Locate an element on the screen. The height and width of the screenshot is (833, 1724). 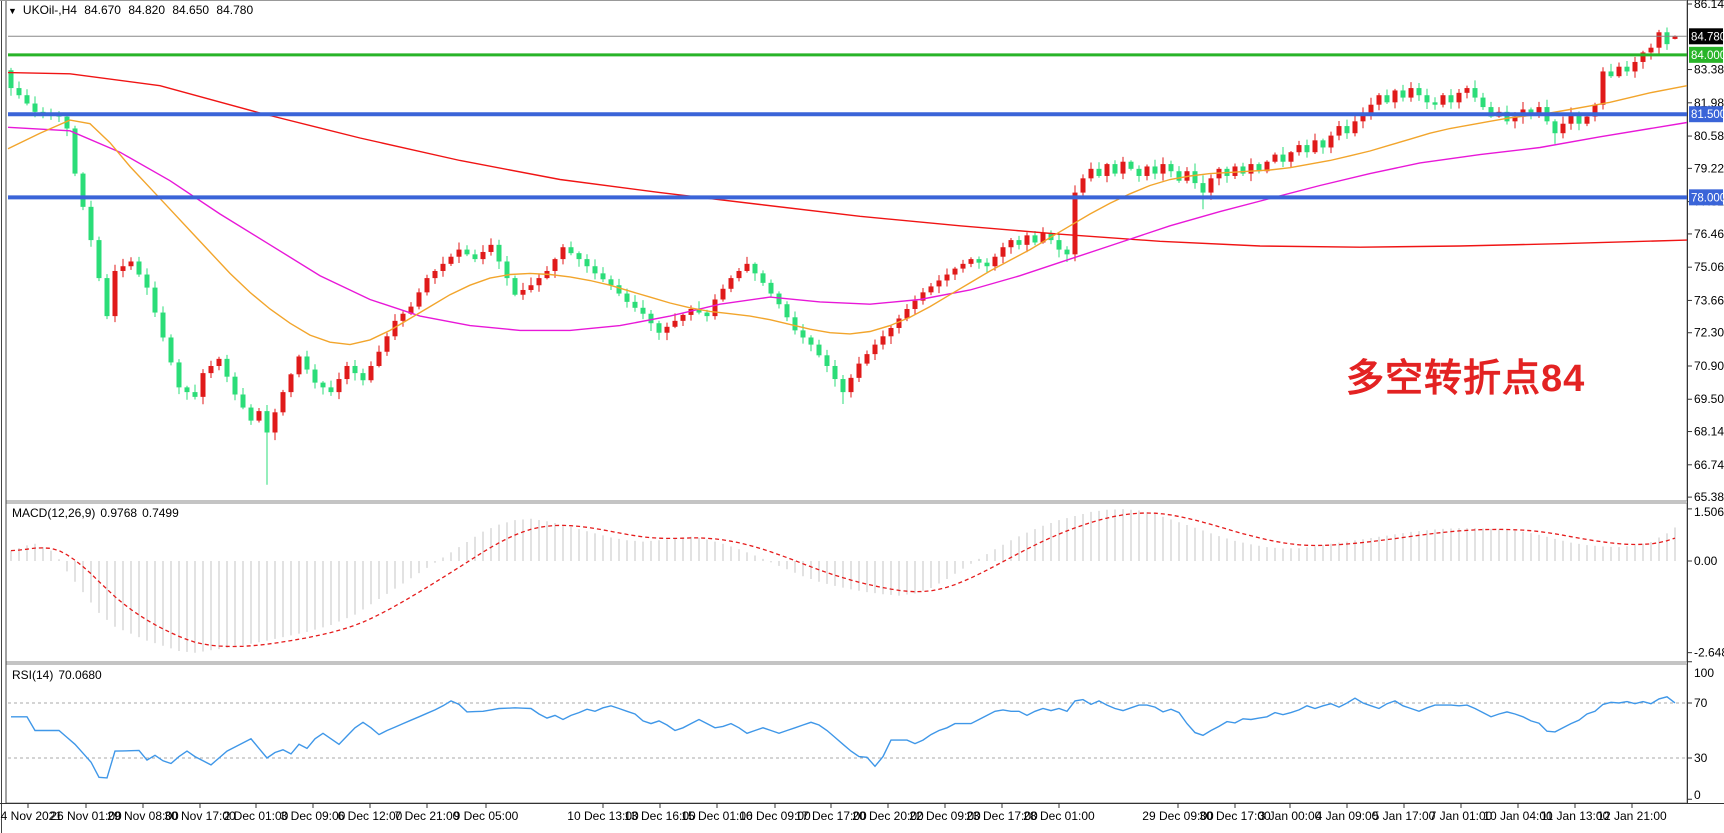
svg-text: 11 Jan 13:00 is located at coordinates (1575, 816).